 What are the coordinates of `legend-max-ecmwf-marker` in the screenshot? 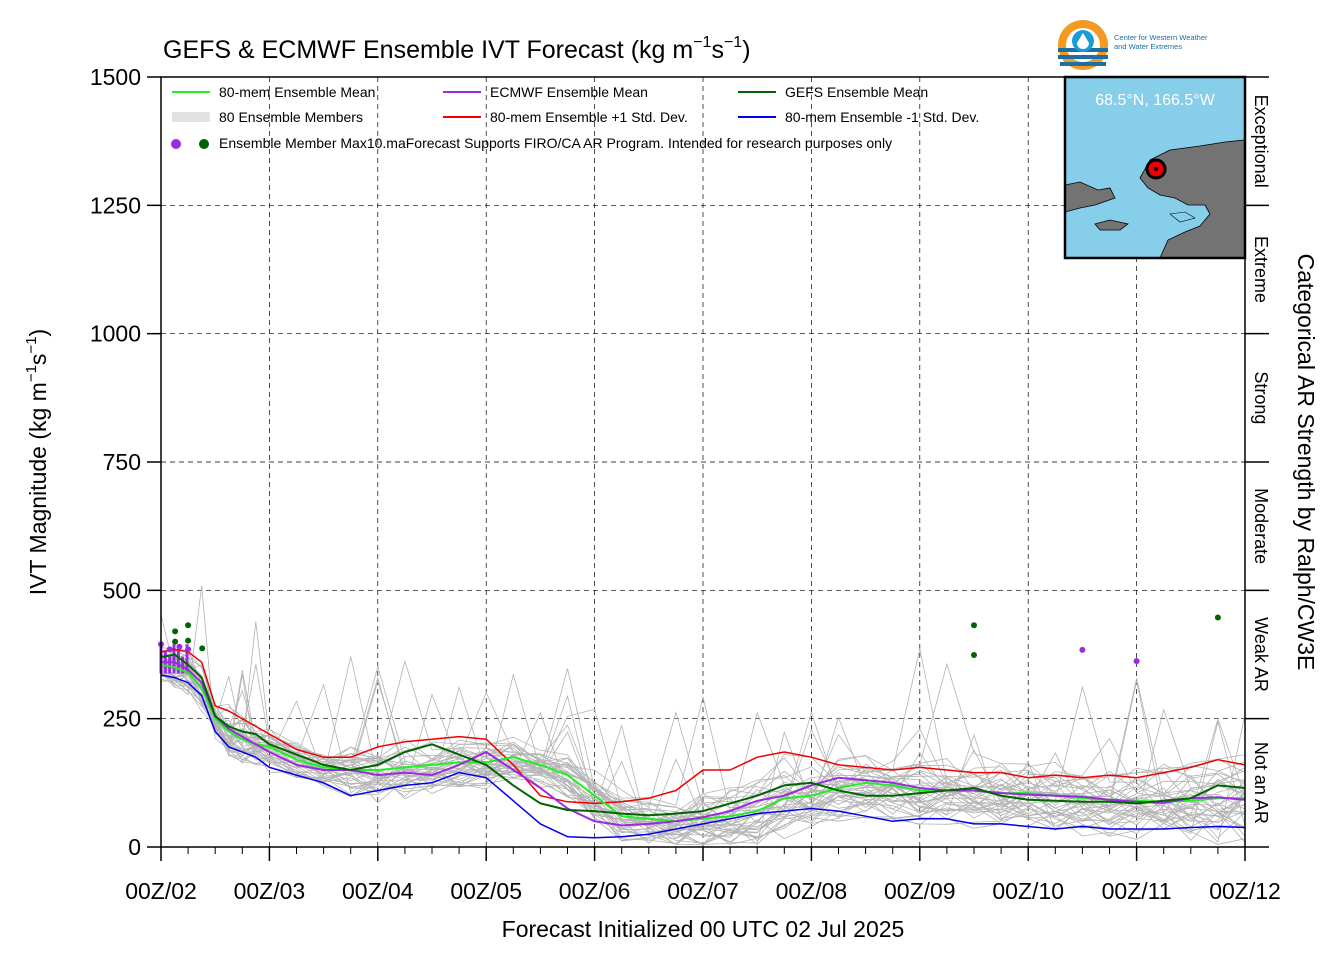 It's located at (176, 144).